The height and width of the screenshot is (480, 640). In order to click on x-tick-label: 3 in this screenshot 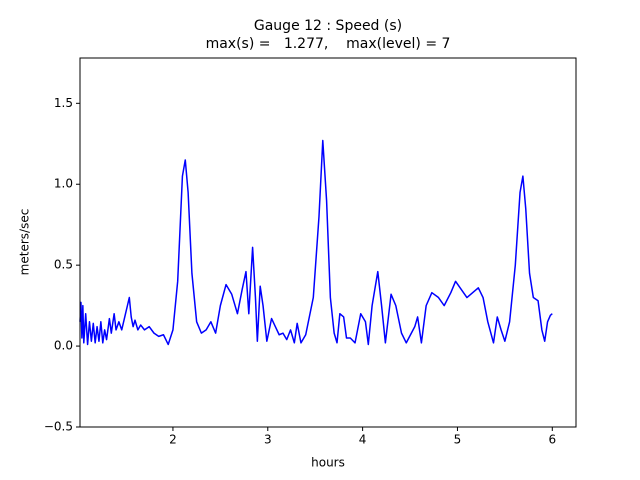, I will do `click(268, 440)`.